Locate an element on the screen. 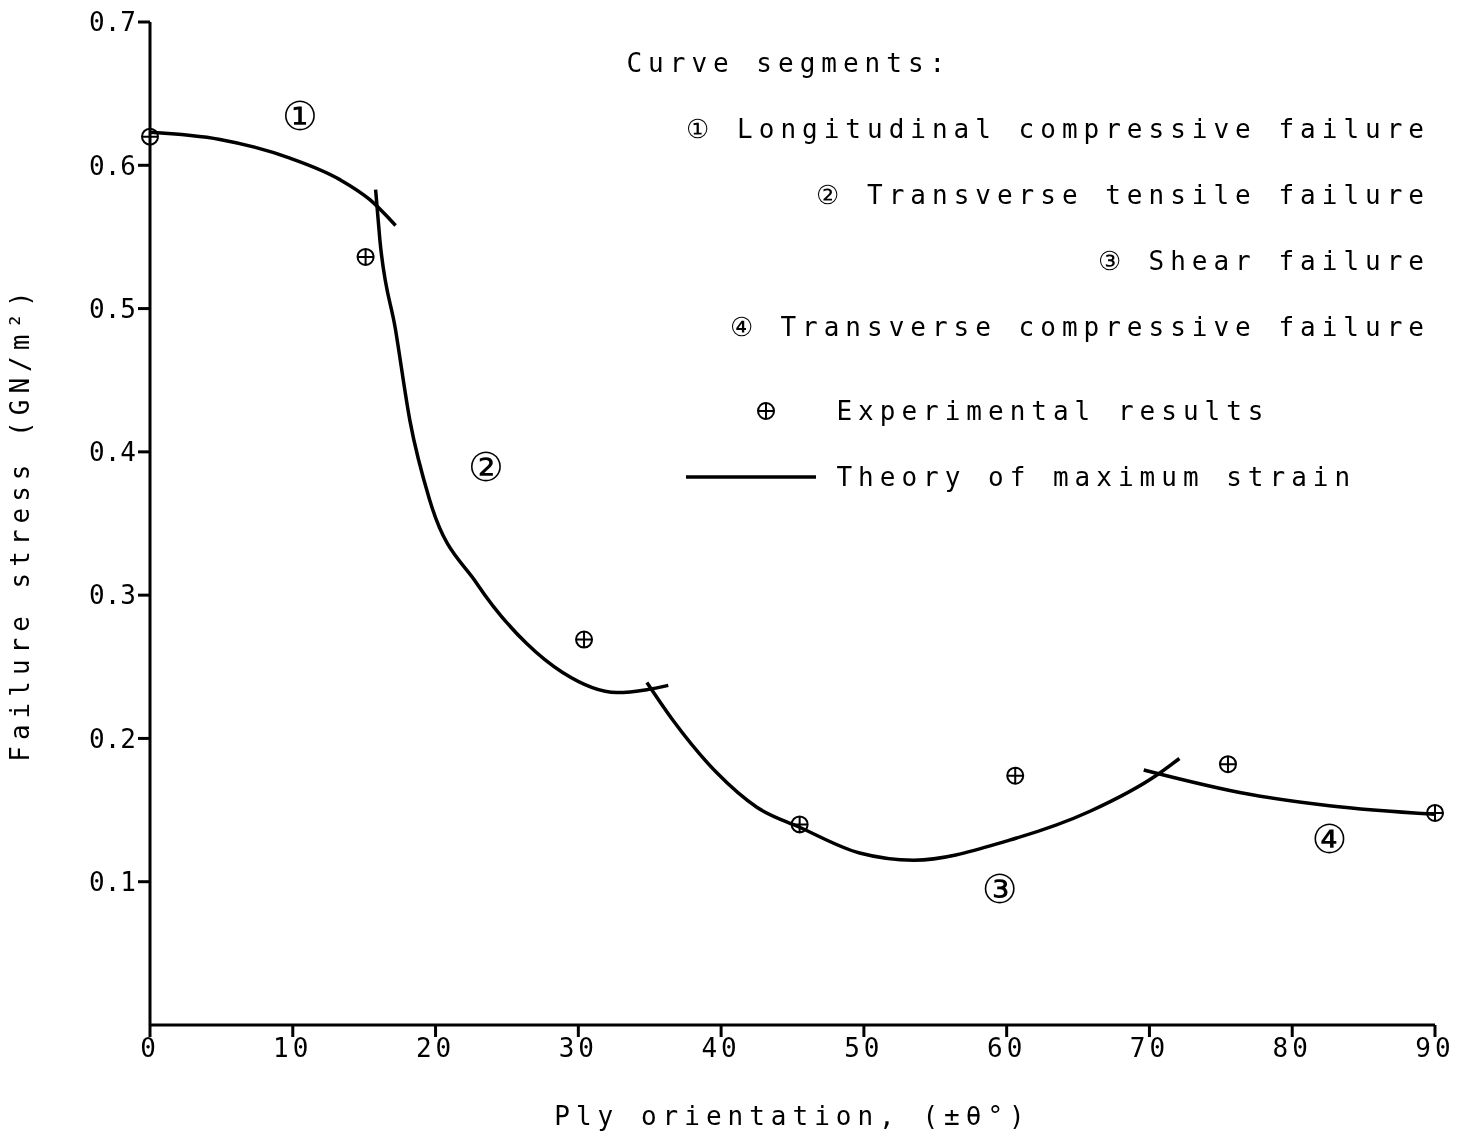 This screenshot has width=1468, height=1147. annotation: Curve segments: is located at coordinates (789, 64).